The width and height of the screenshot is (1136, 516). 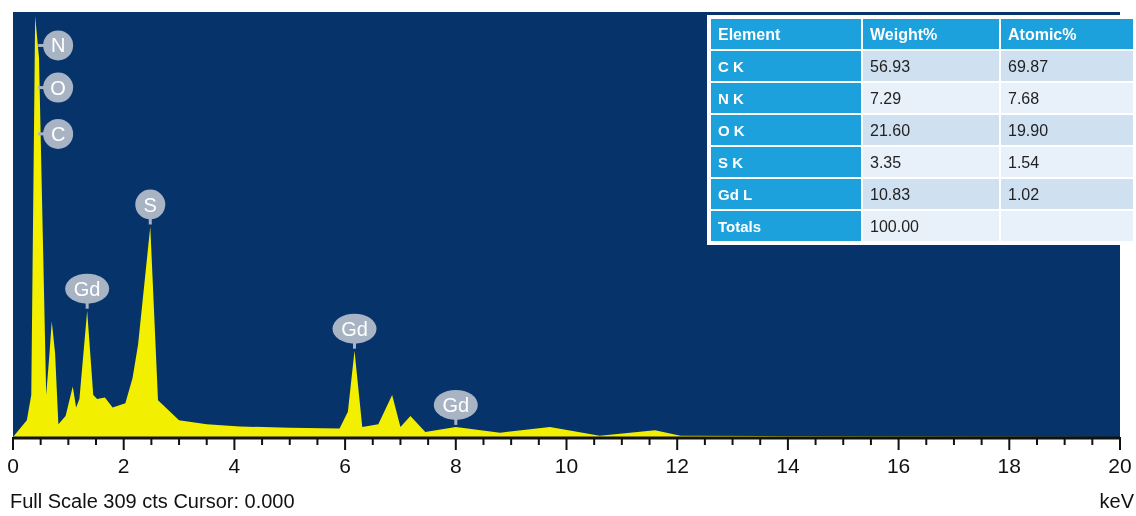 I want to click on x-tick-label: 16, so click(x=898, y=465).